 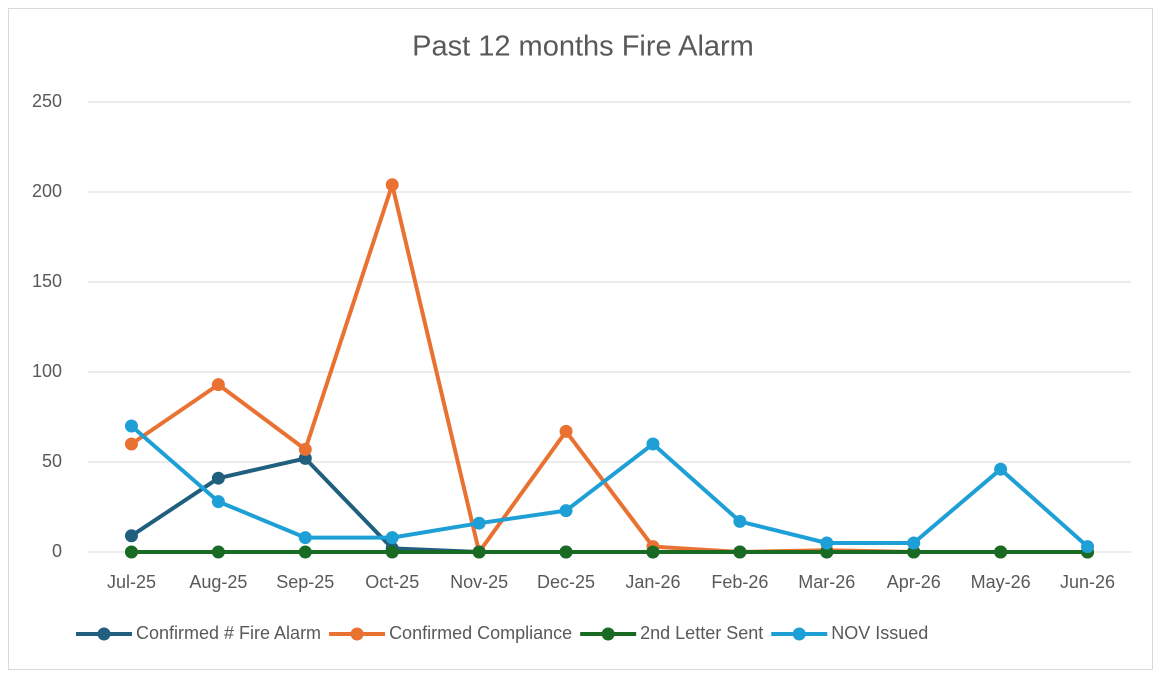 What do you see at coordinates (218, 582) in the screenshot?
I see `x-tick-label: Aug-25` at bounding box center [218, 582].